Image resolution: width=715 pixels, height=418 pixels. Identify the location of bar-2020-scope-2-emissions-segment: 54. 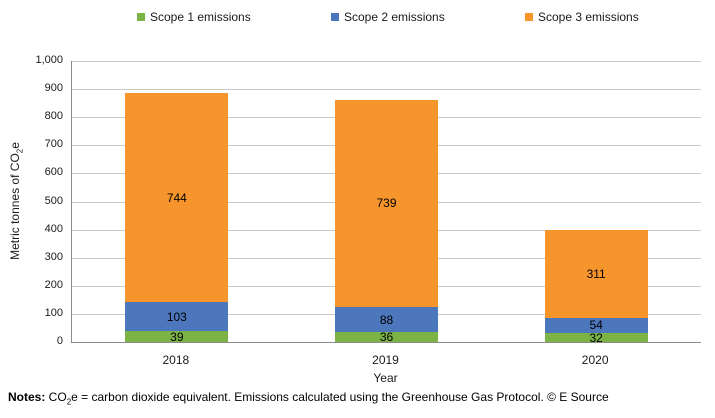
(596, 325).